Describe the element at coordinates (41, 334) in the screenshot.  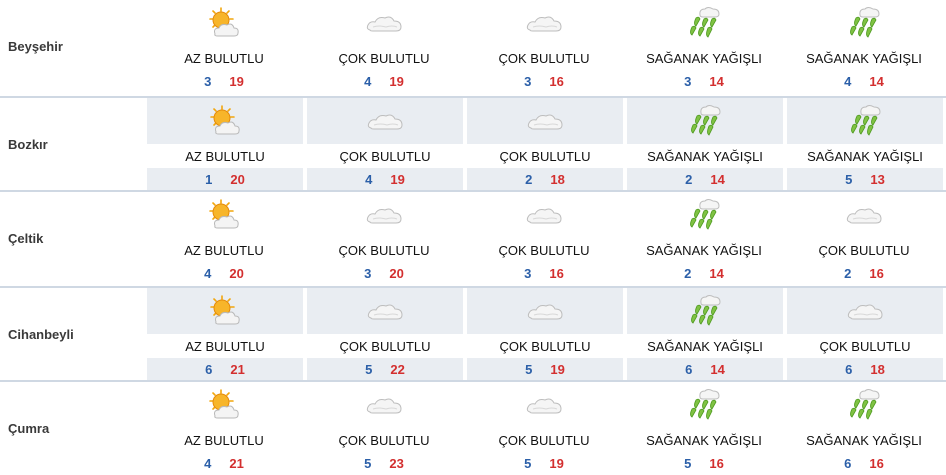
I see `city-name: Cihanbeyli` at that location.